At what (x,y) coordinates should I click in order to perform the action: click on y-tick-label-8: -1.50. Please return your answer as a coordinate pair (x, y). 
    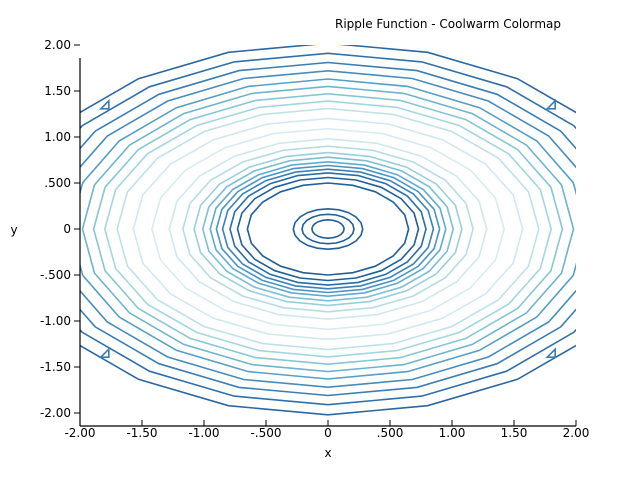
    Looking at the image, I should click on (55, 367).